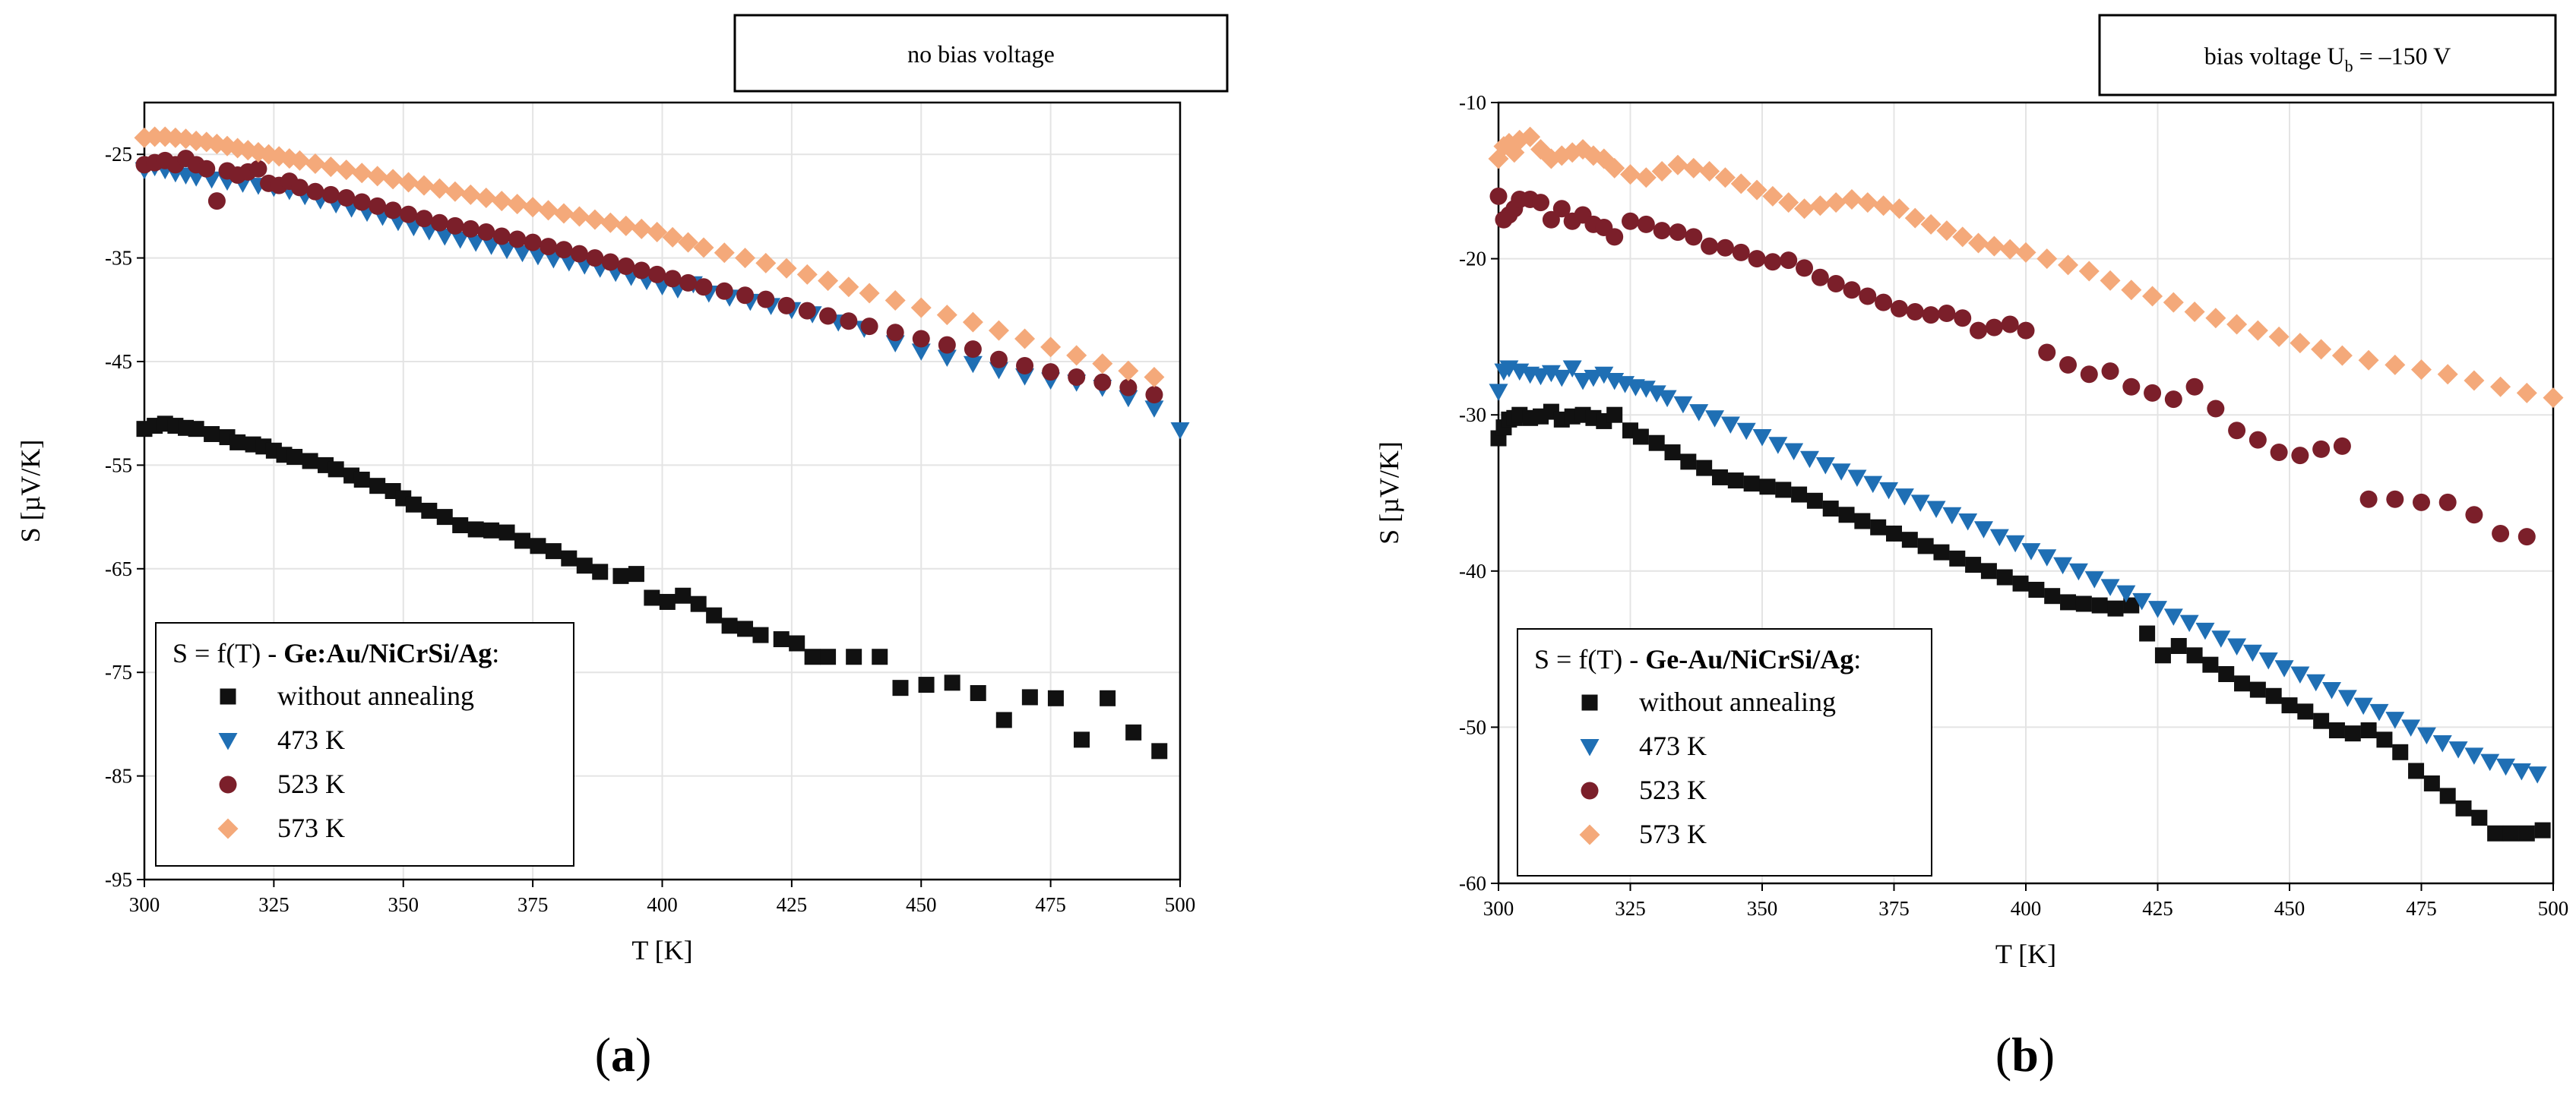 The width and height of the screenshot is (2576, 1093). I want to click on x-tick-label: 300, so click(1498, 909).